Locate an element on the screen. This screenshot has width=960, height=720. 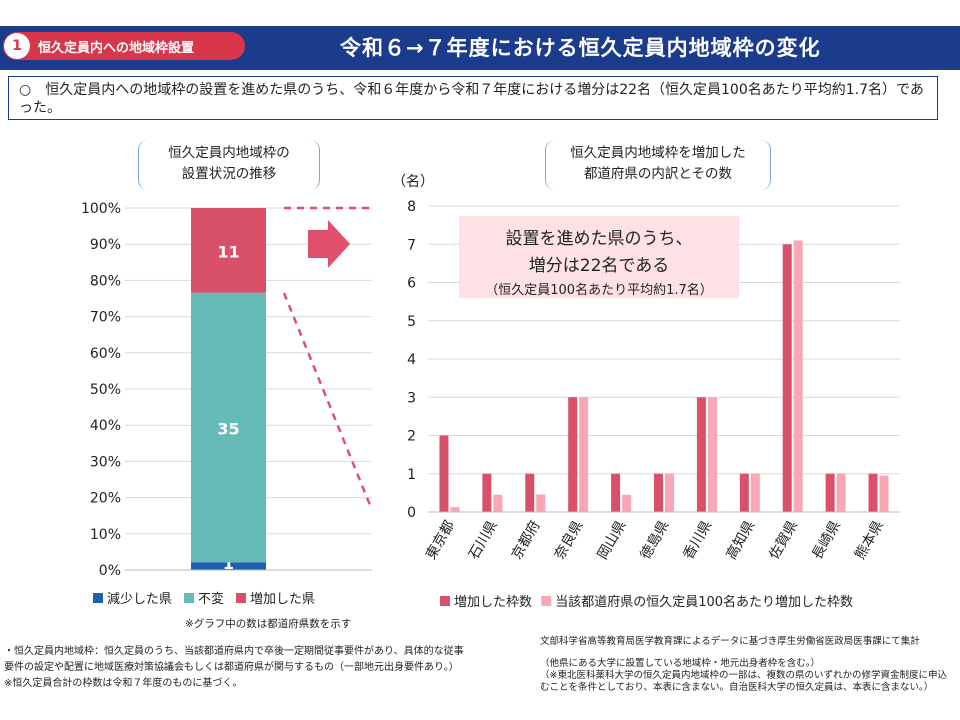
y-tick-label: 100% is located at coordinates (101, 209).